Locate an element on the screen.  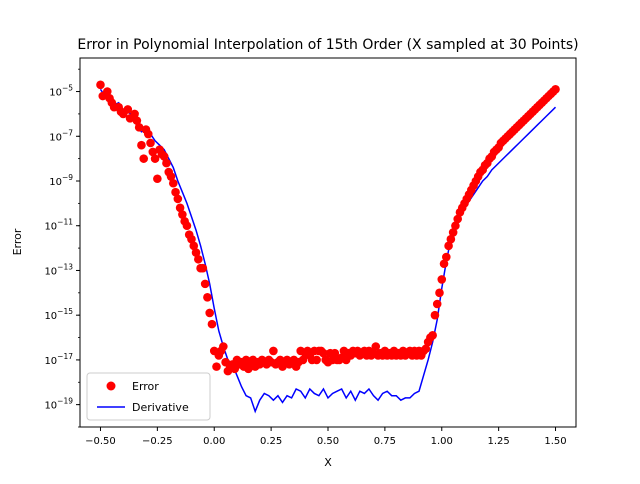
y-tick-label: 10⁻⁹ is located at coordinates (61, 180).